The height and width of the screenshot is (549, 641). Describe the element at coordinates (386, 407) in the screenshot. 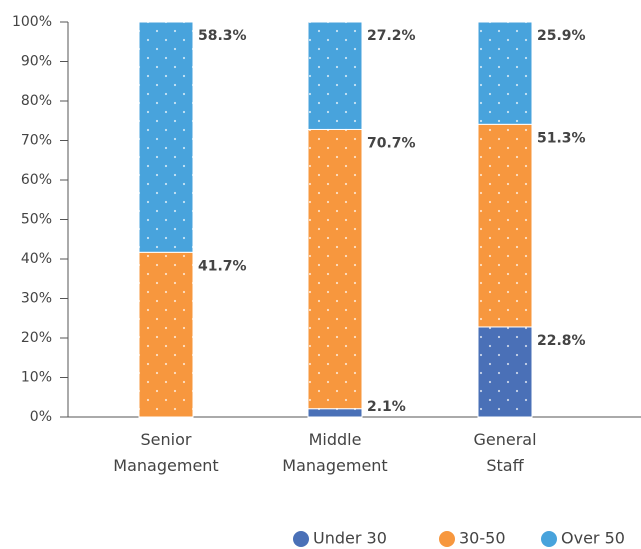

I see `value-label: 2.1%` at that location.